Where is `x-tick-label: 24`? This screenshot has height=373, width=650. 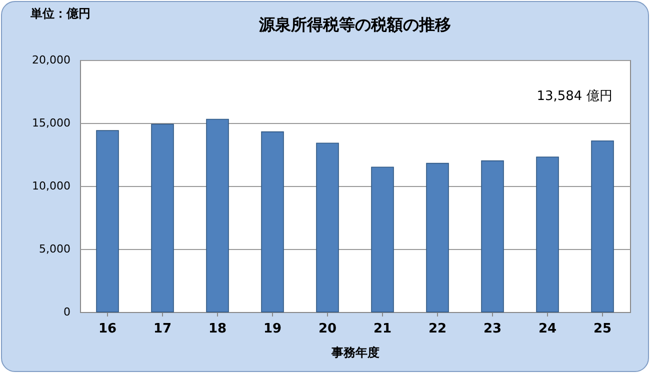 x-tick-label: 24 is located at coordinates (547, 329).